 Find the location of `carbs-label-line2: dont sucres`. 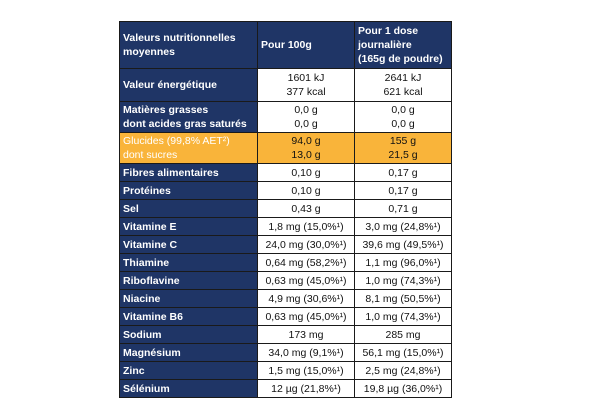

carbs-label-line2: dont sucres is located at coordinates (150, 155).